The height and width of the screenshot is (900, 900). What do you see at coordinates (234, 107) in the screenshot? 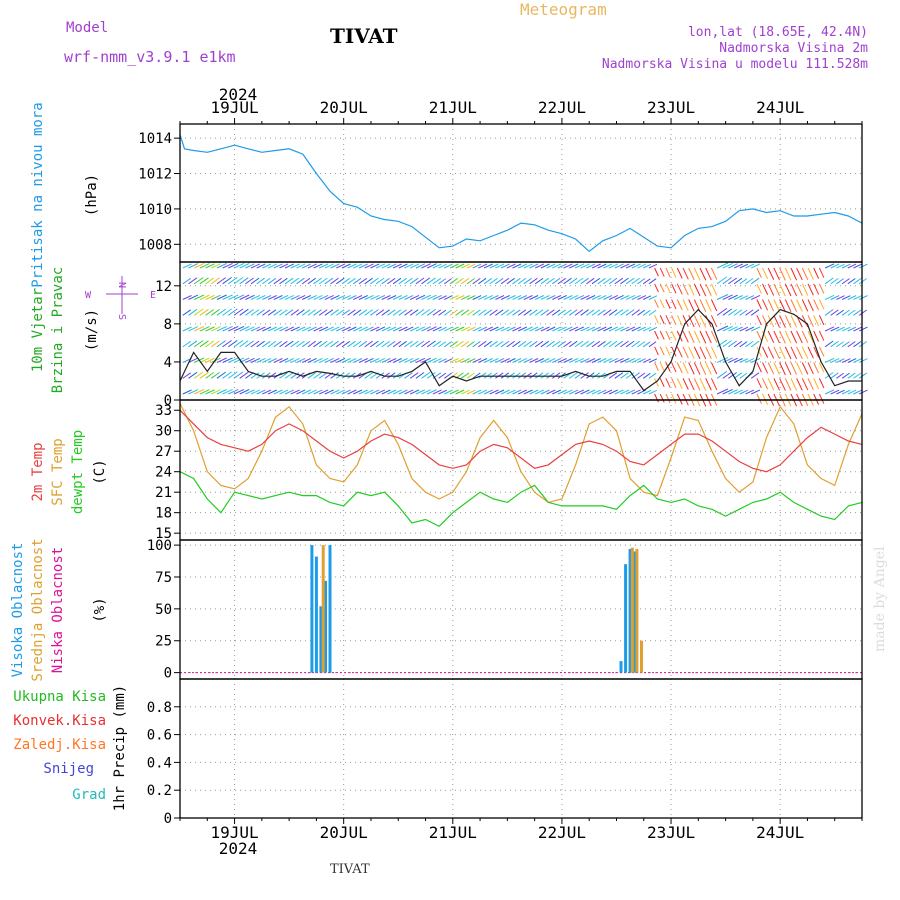
I see `top-day-label: 19JUL` at bounding box center [234, 107].